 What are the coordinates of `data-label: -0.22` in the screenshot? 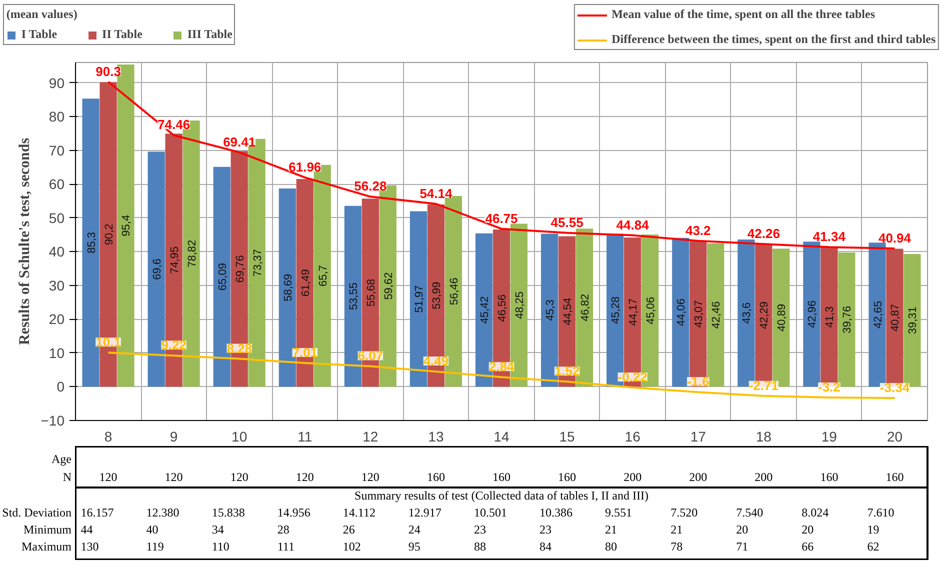 It's located at (633, 376).